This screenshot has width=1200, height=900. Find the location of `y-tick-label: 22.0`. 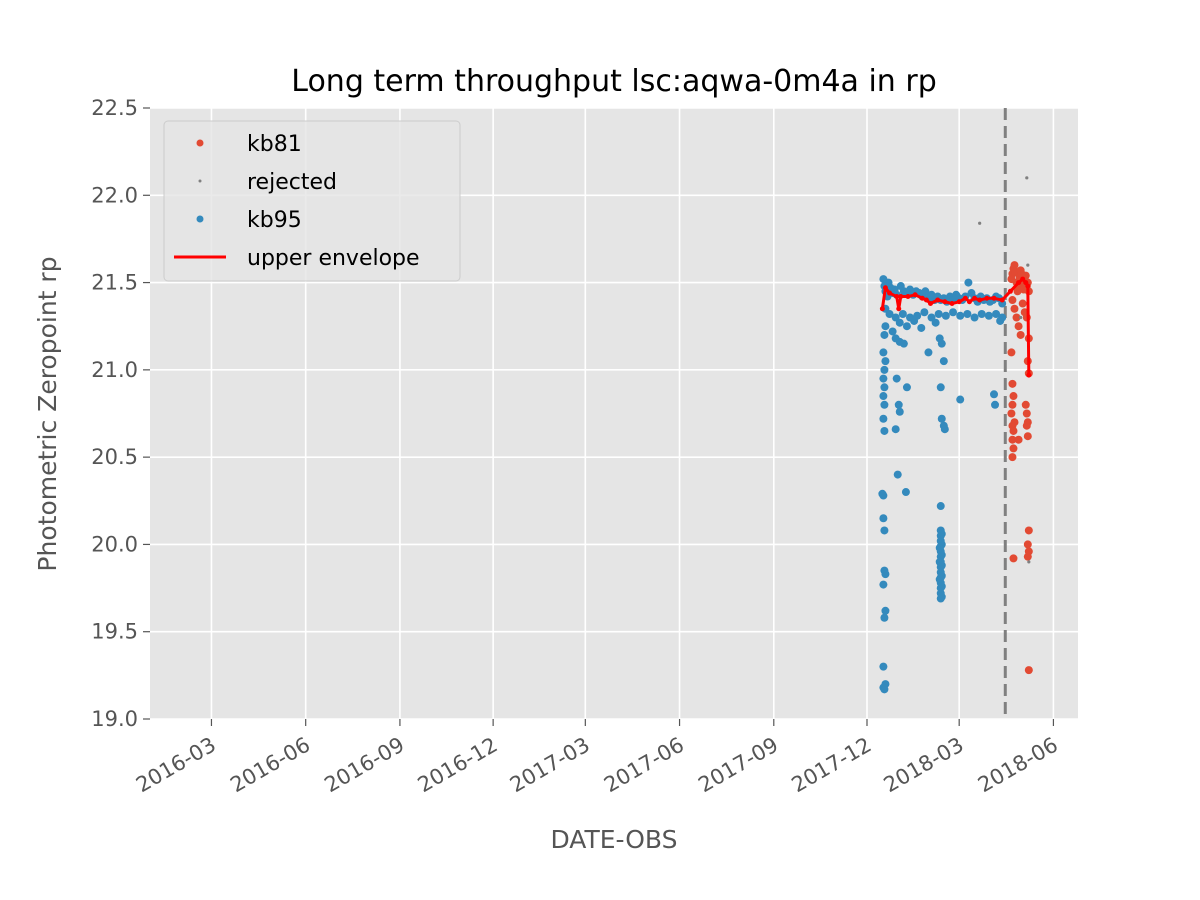

y-tick-label: 22.0 is located at coordinates (114, 195).